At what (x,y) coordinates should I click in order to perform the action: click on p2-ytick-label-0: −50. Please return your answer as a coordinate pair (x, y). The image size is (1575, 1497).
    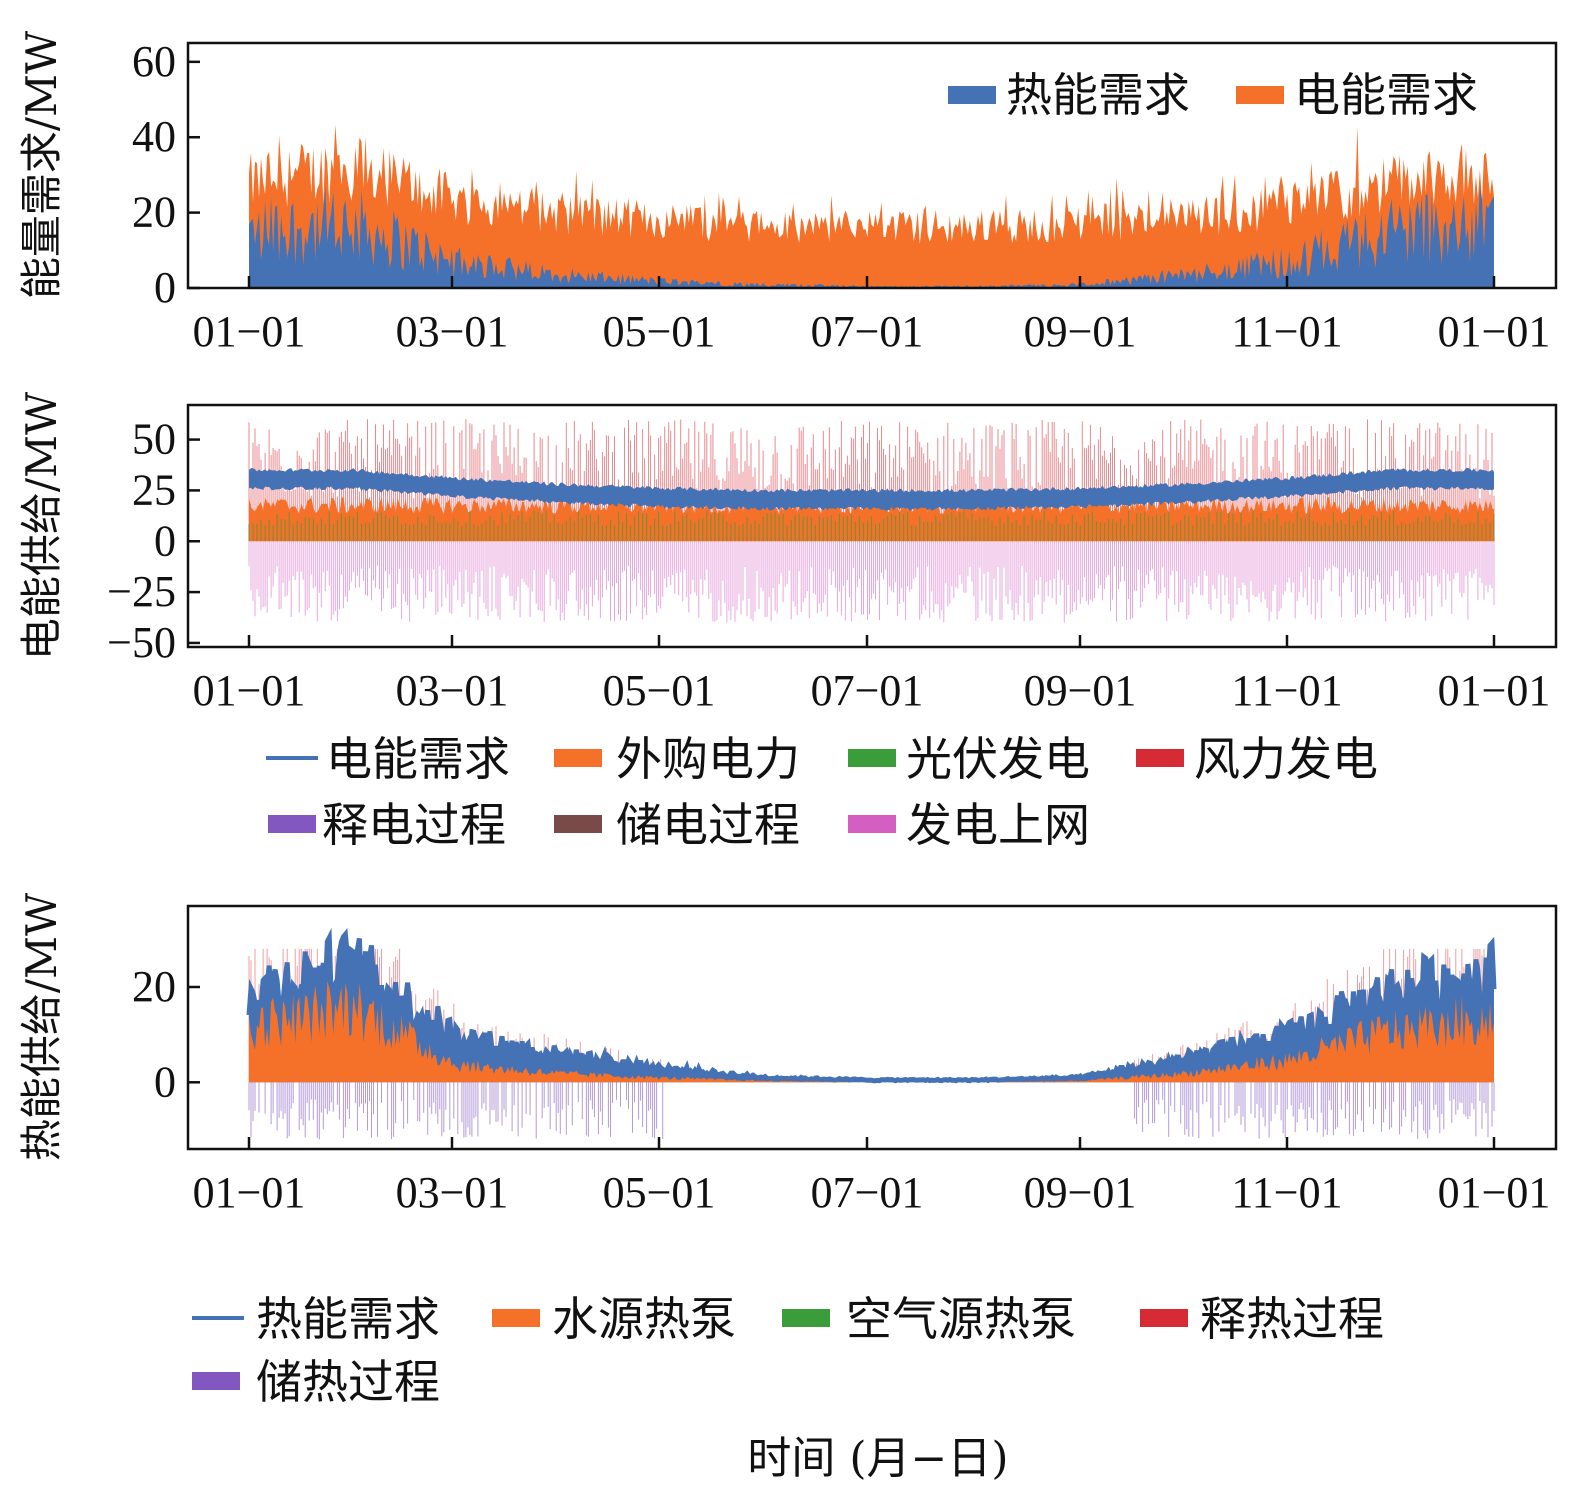
    Looking at the image, I should click on (141, 642).